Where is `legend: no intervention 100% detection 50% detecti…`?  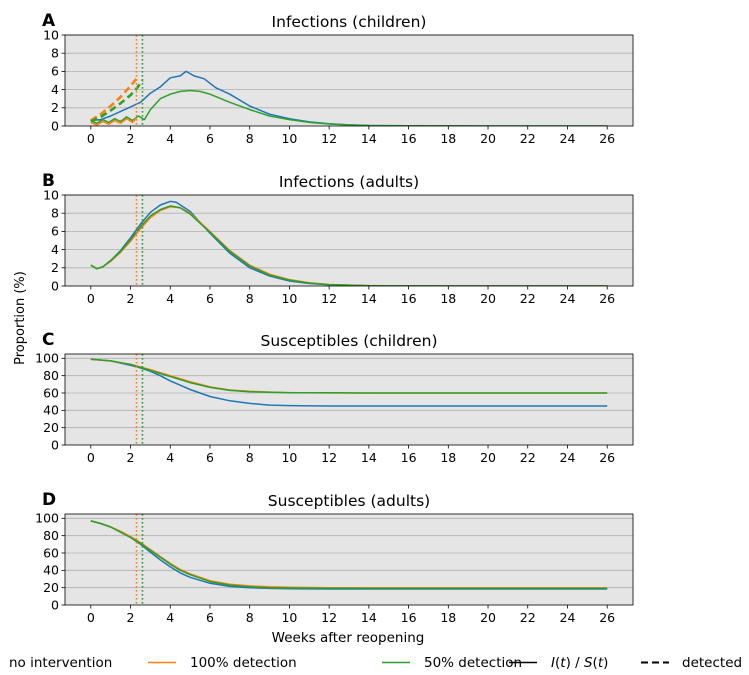 legend: no intervention 100% detection 50% detecti… is located at coordinates (375, 663).